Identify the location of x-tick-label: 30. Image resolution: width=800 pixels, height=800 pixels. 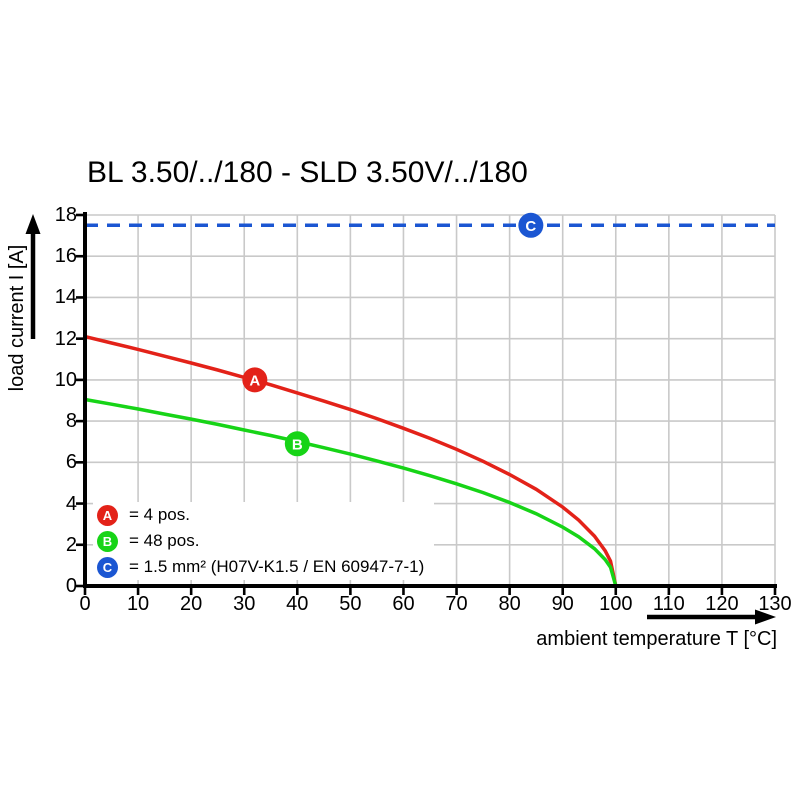
(244, 604).